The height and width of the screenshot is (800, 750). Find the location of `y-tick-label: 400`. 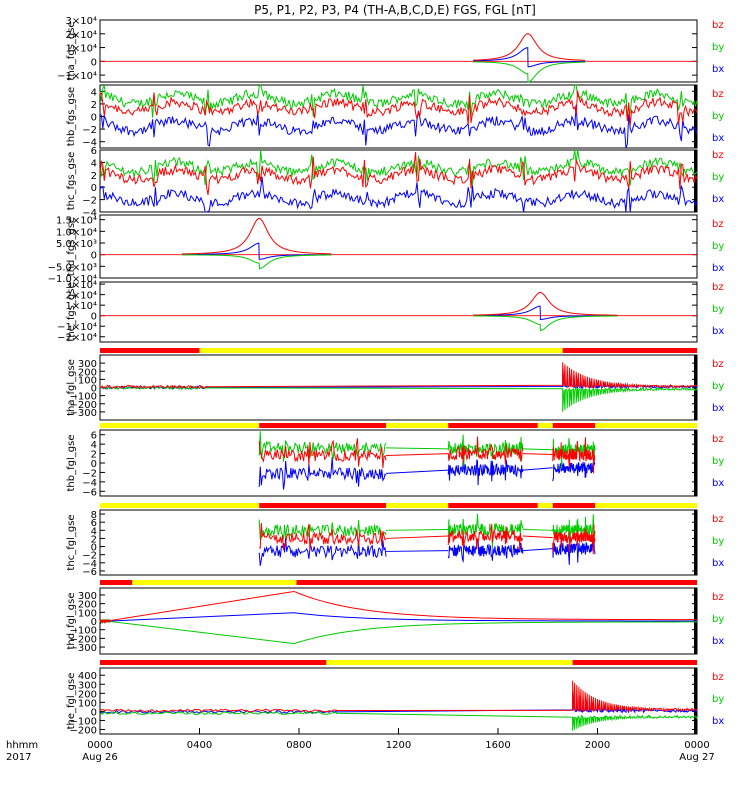

y-tick-label: 400 is located at coordinates (87, 676).